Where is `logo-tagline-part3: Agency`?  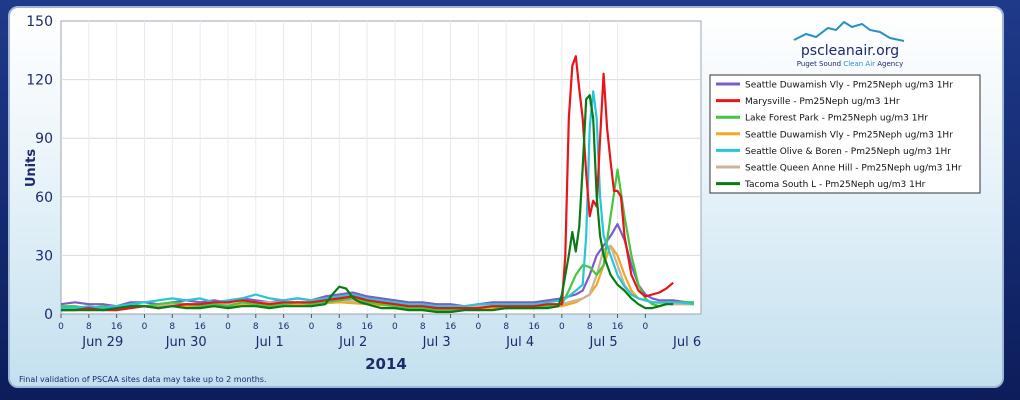 logo-tagline-part3: Agency is located at coordinates (889, 64).